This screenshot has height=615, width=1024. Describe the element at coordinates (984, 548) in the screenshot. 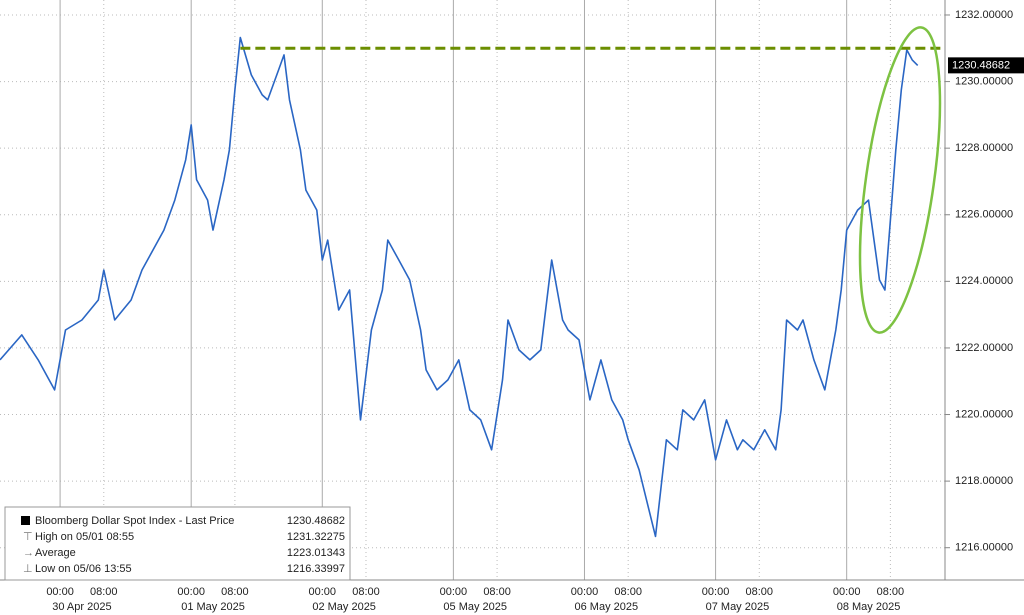

I see `y-tick-label: 1216.00000` at that location.